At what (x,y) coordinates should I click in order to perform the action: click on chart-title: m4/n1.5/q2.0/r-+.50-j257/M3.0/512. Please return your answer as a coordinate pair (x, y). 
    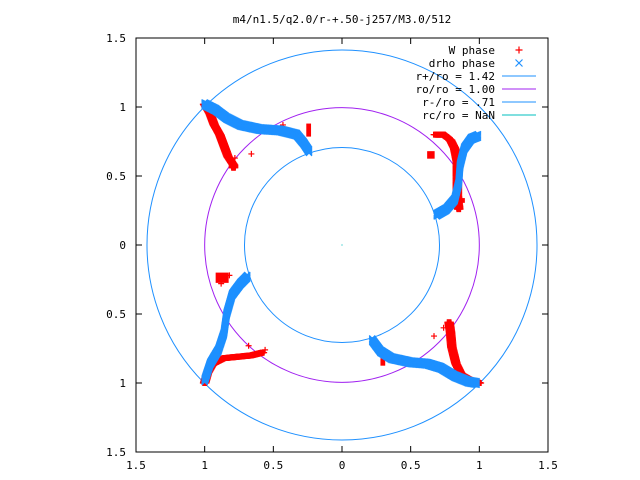
    Looking at the image, I should click on (342, 19).